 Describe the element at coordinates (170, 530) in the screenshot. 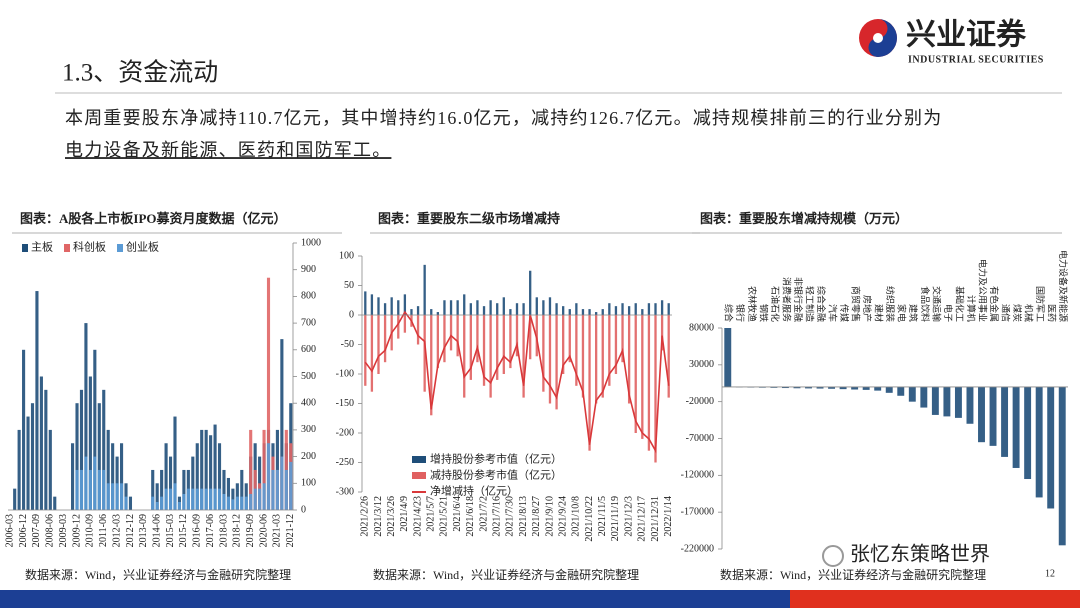

I see `x-tick-label: 2015-03` at that location.